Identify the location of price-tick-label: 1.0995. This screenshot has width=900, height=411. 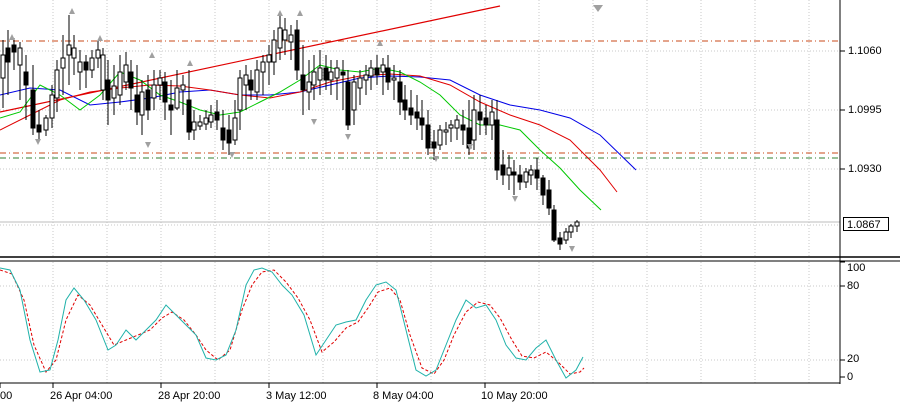
(865, 110).